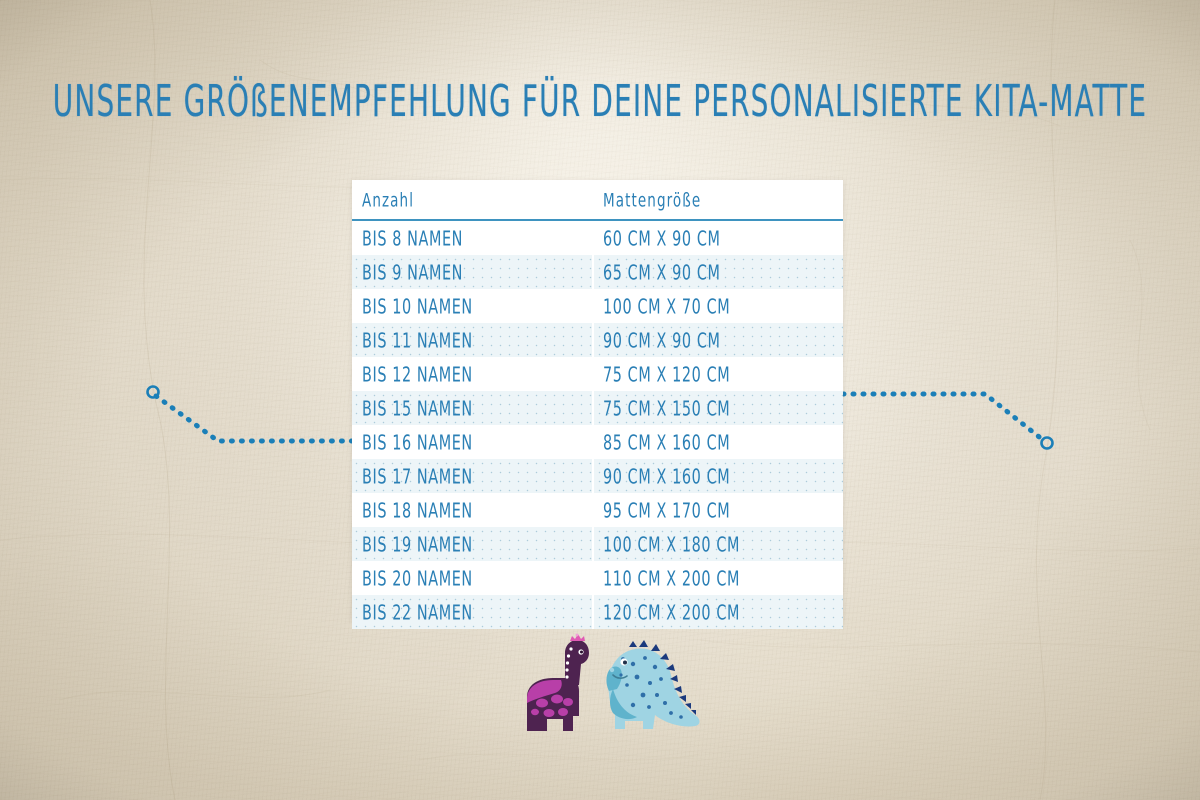  What do you see at coordinates (597, 306) in the screenshot?
I see `table-row: BIS 10 NAMEN 100 CM X 70 CM` at bounding box center [597, 306].